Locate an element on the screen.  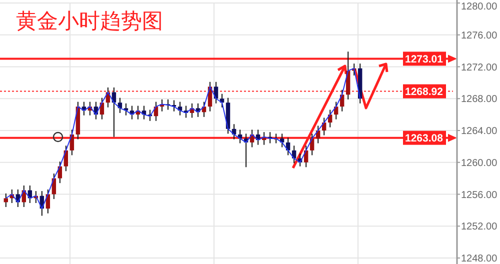
chart-title: 黄金小时趋势图 is located at coordinates (89, 21).